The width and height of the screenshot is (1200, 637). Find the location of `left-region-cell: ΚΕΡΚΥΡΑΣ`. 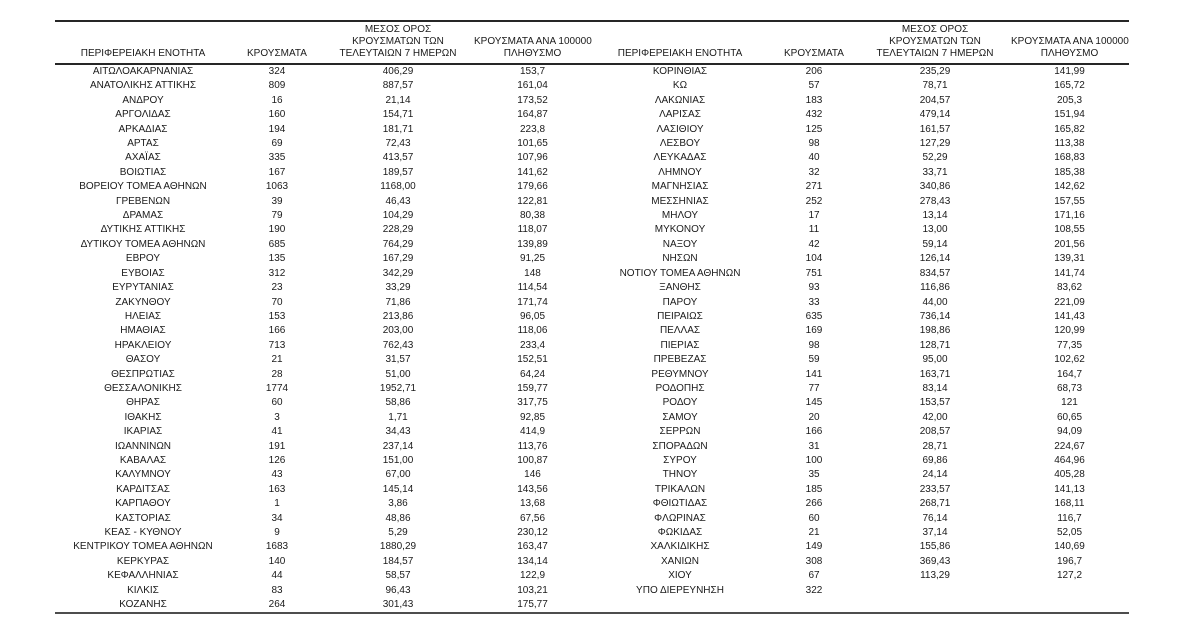

left-region-cell: ΚΕΡΚΥΡΑΣ is located at coordinates (143, 561).